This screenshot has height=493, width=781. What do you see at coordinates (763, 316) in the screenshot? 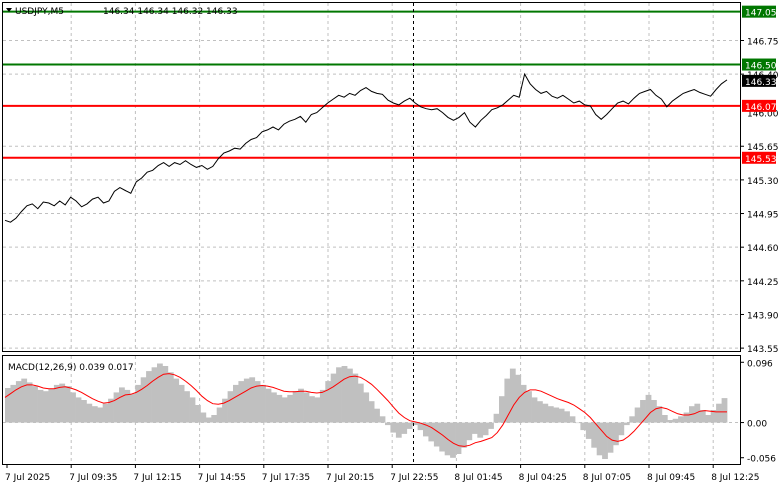
I see `price-tick-label: 143.90` at bounding box center [763, 316].